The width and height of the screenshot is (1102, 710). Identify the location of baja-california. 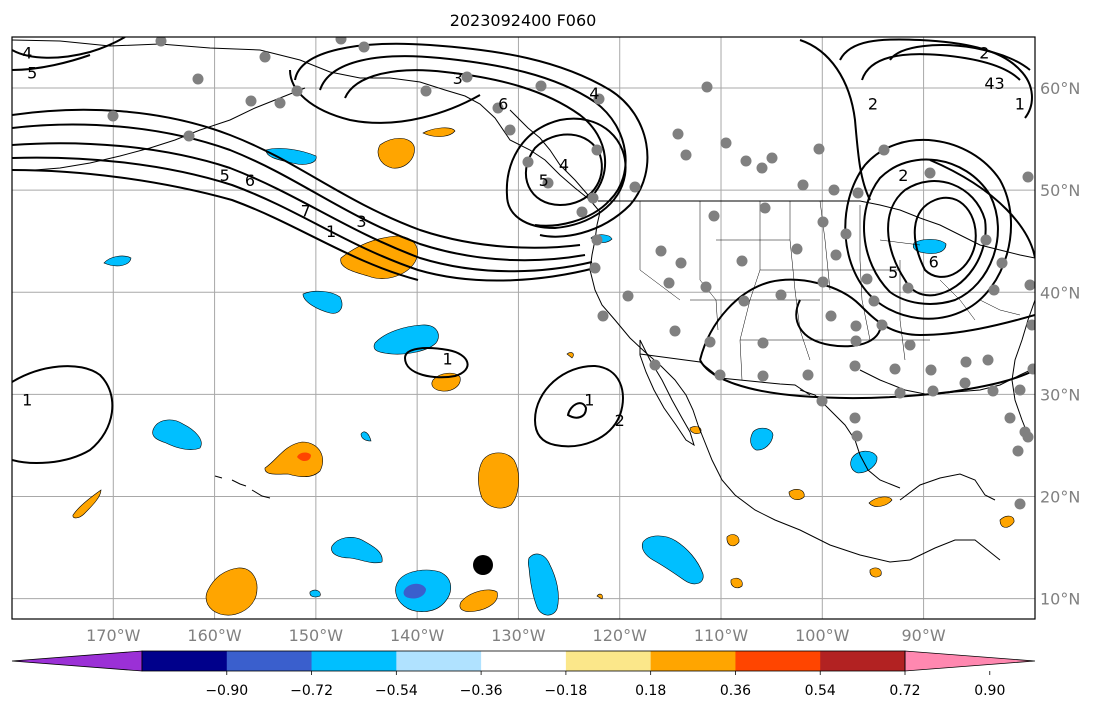
(667, 393).